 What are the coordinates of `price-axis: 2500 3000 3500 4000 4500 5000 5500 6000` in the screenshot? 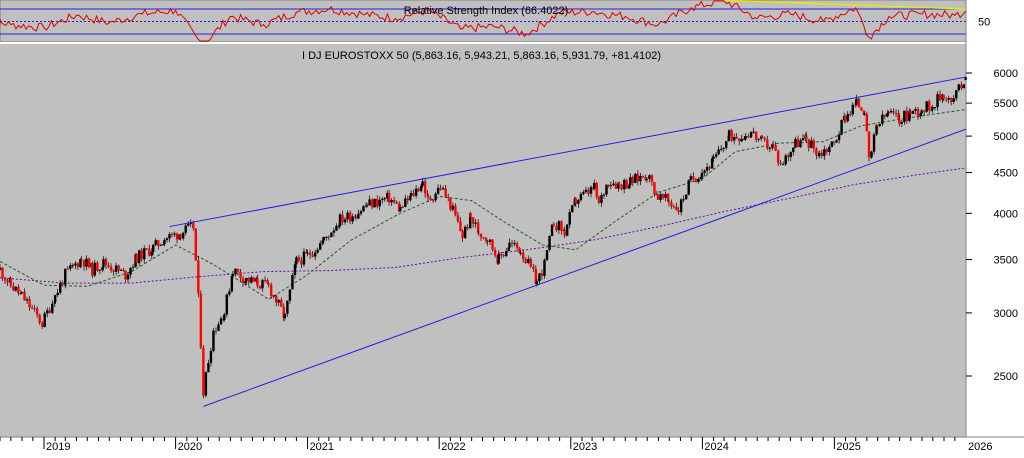 It's located at (994, 226).